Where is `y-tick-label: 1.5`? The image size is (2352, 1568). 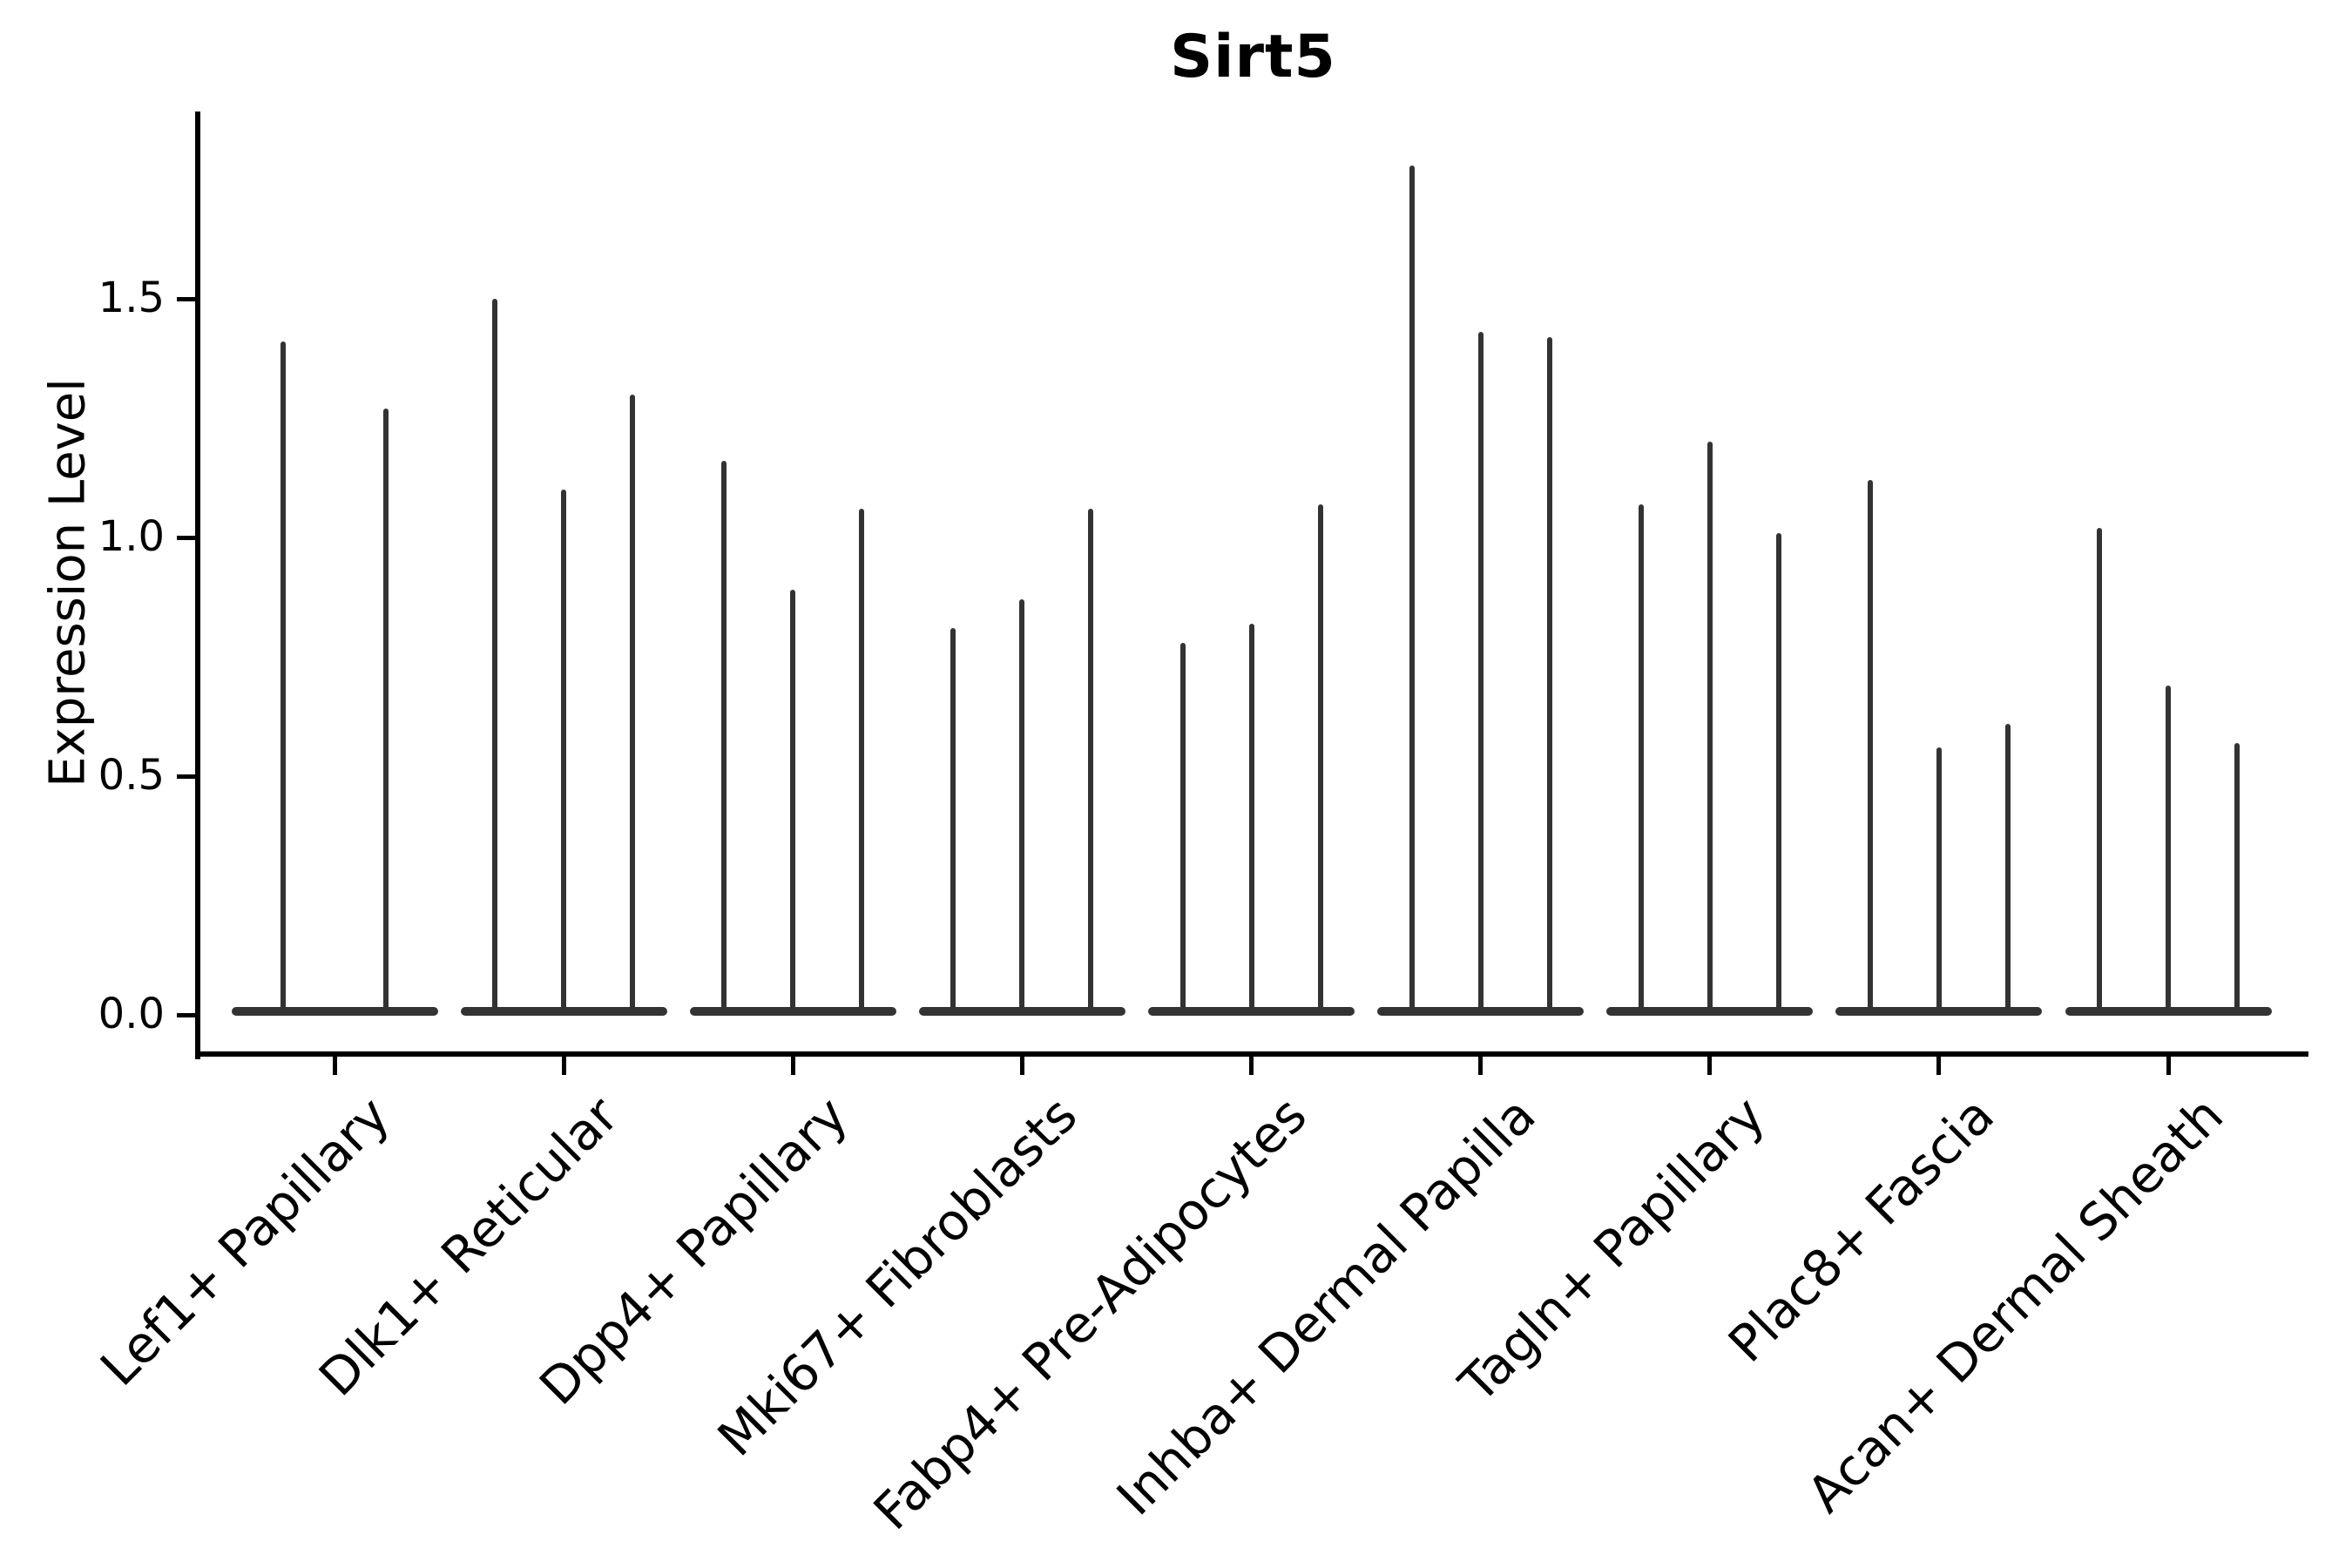
y-tick-label: 1.5 is located at coordinates (131, 297).